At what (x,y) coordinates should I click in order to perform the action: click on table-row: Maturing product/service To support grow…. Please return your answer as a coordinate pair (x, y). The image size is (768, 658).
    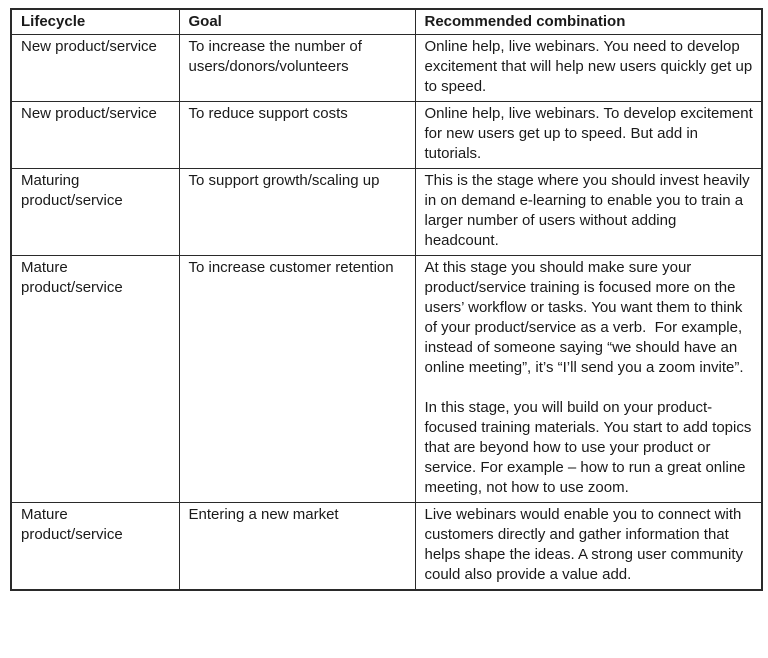
    Looking at the image, I should click on (386, 212).